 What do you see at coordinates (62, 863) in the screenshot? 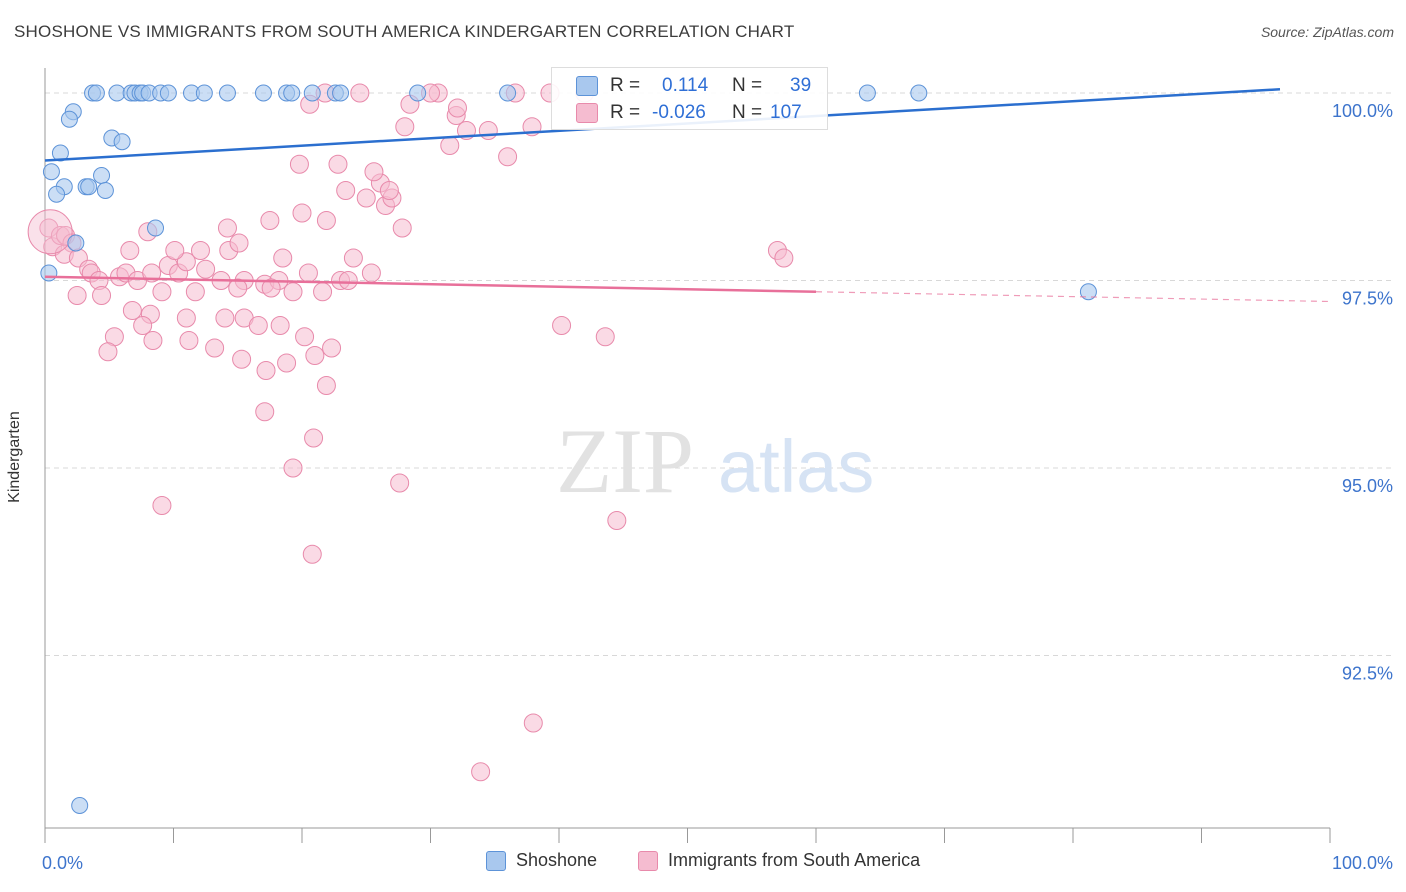
I see `x-tick-label: 0.0%` at bounding box center [62, 863].